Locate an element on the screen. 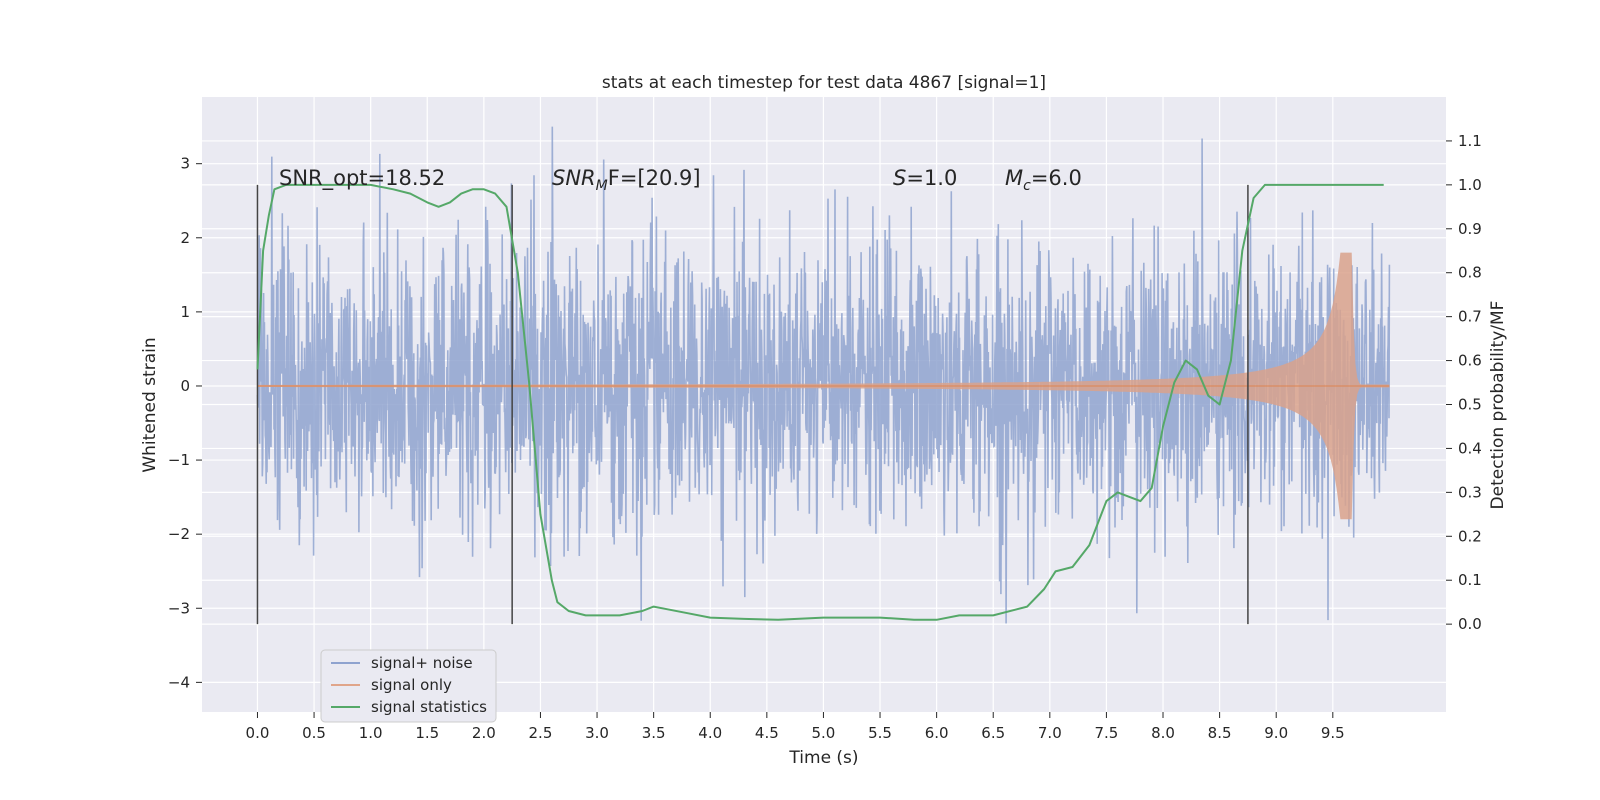 This screenshot has height=800, width=1600. x-tick-label-7: 3.5 is located at coordinates (654, 733).